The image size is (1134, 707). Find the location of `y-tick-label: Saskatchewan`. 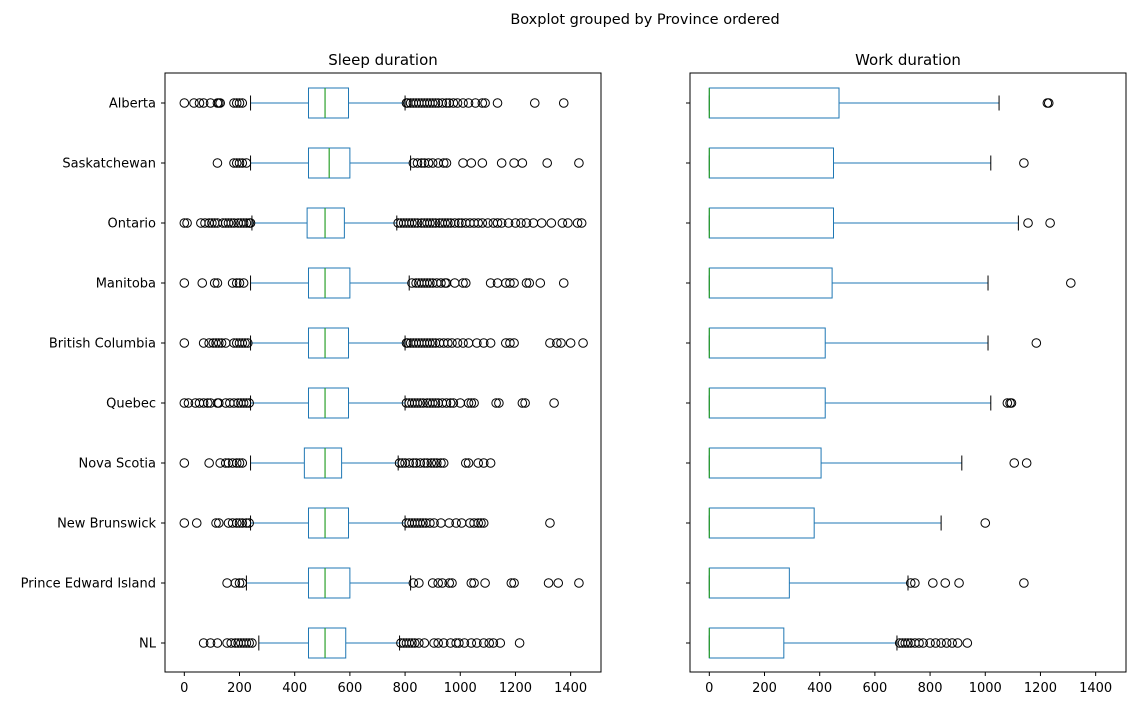

y-tick-label: Saskatchewan is located at coordinates (109, 164).